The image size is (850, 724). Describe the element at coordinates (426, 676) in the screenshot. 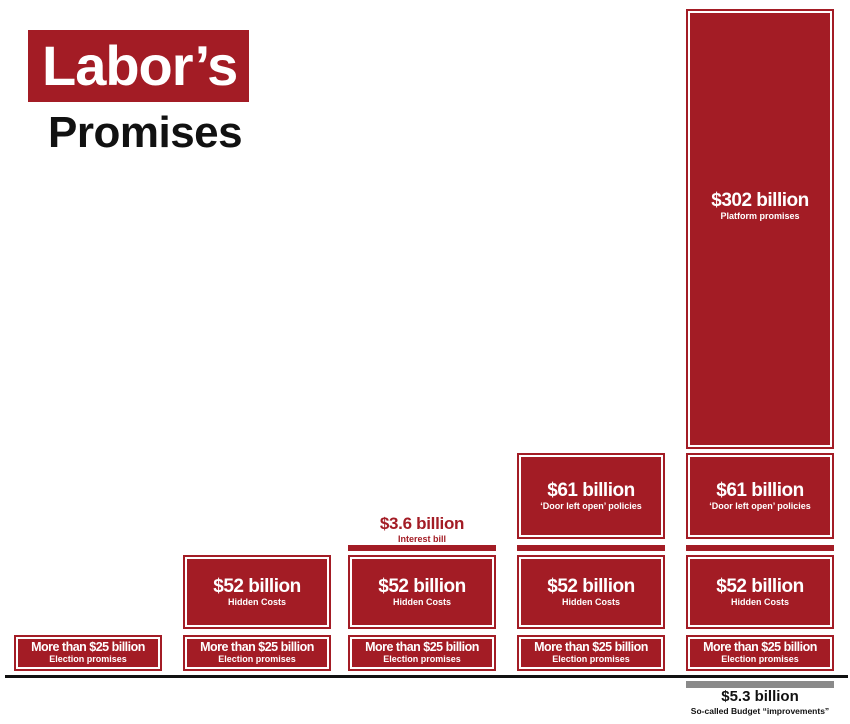

I see `chart-baseline` at that location.